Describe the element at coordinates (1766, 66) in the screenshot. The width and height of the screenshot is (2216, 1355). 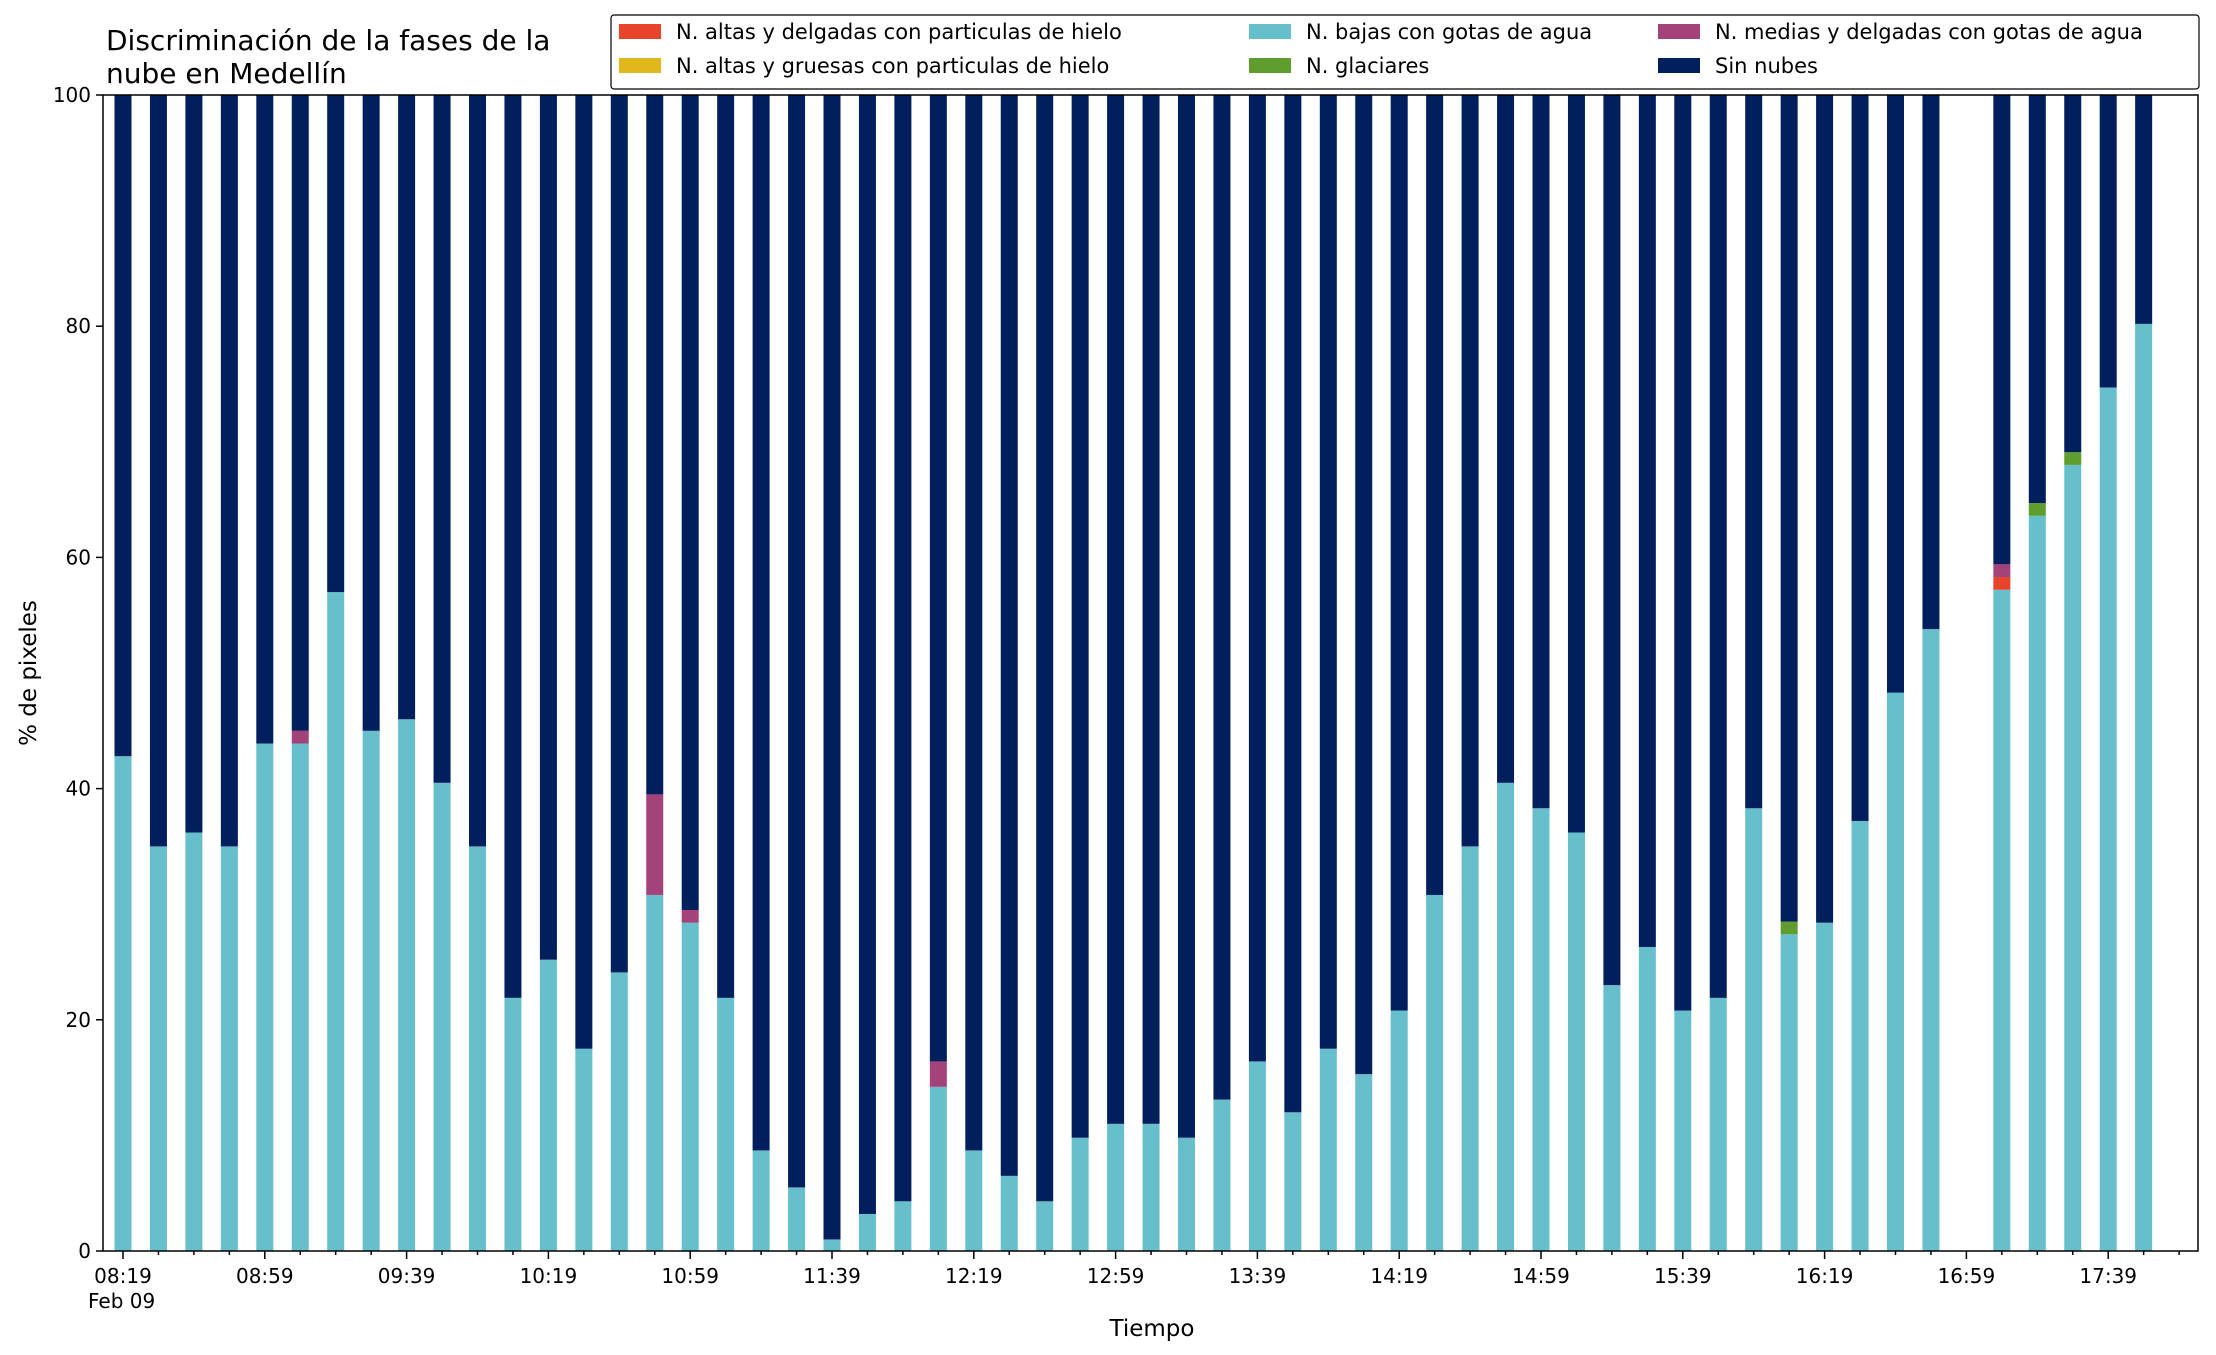
I see `legend-label: Sin nubes` at that location.